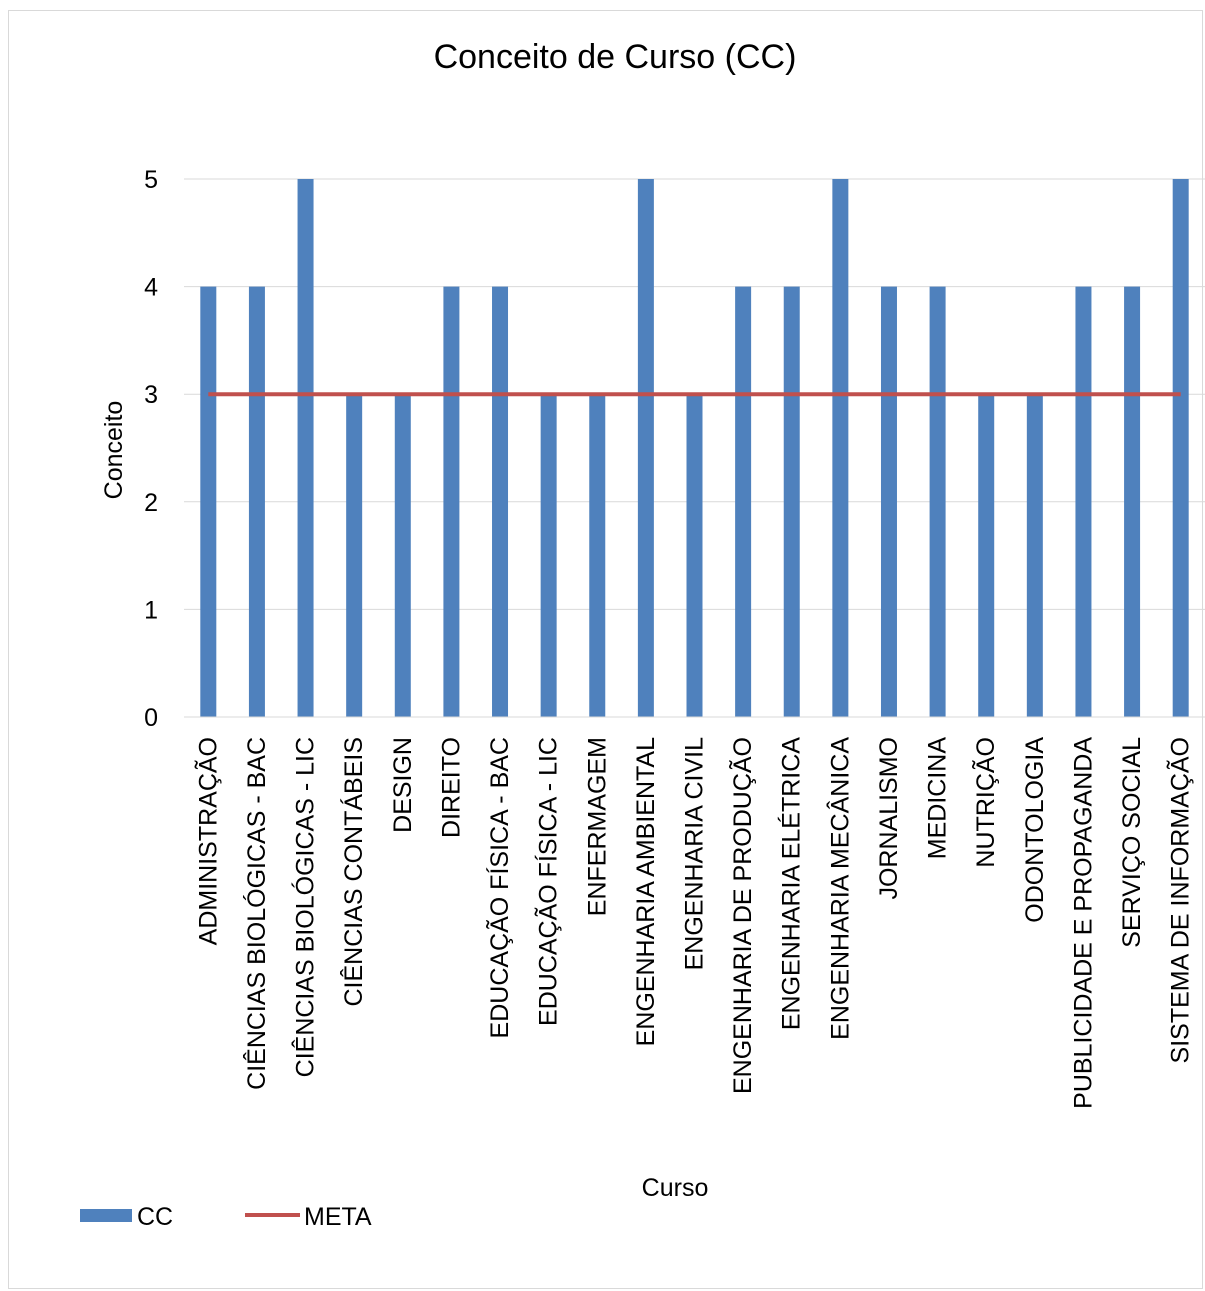 The image size is (1205, 1291). I want to click on x-tick-label: CIÊNCIAS BIOLÓGICAS - LIC, so click(305, 907).